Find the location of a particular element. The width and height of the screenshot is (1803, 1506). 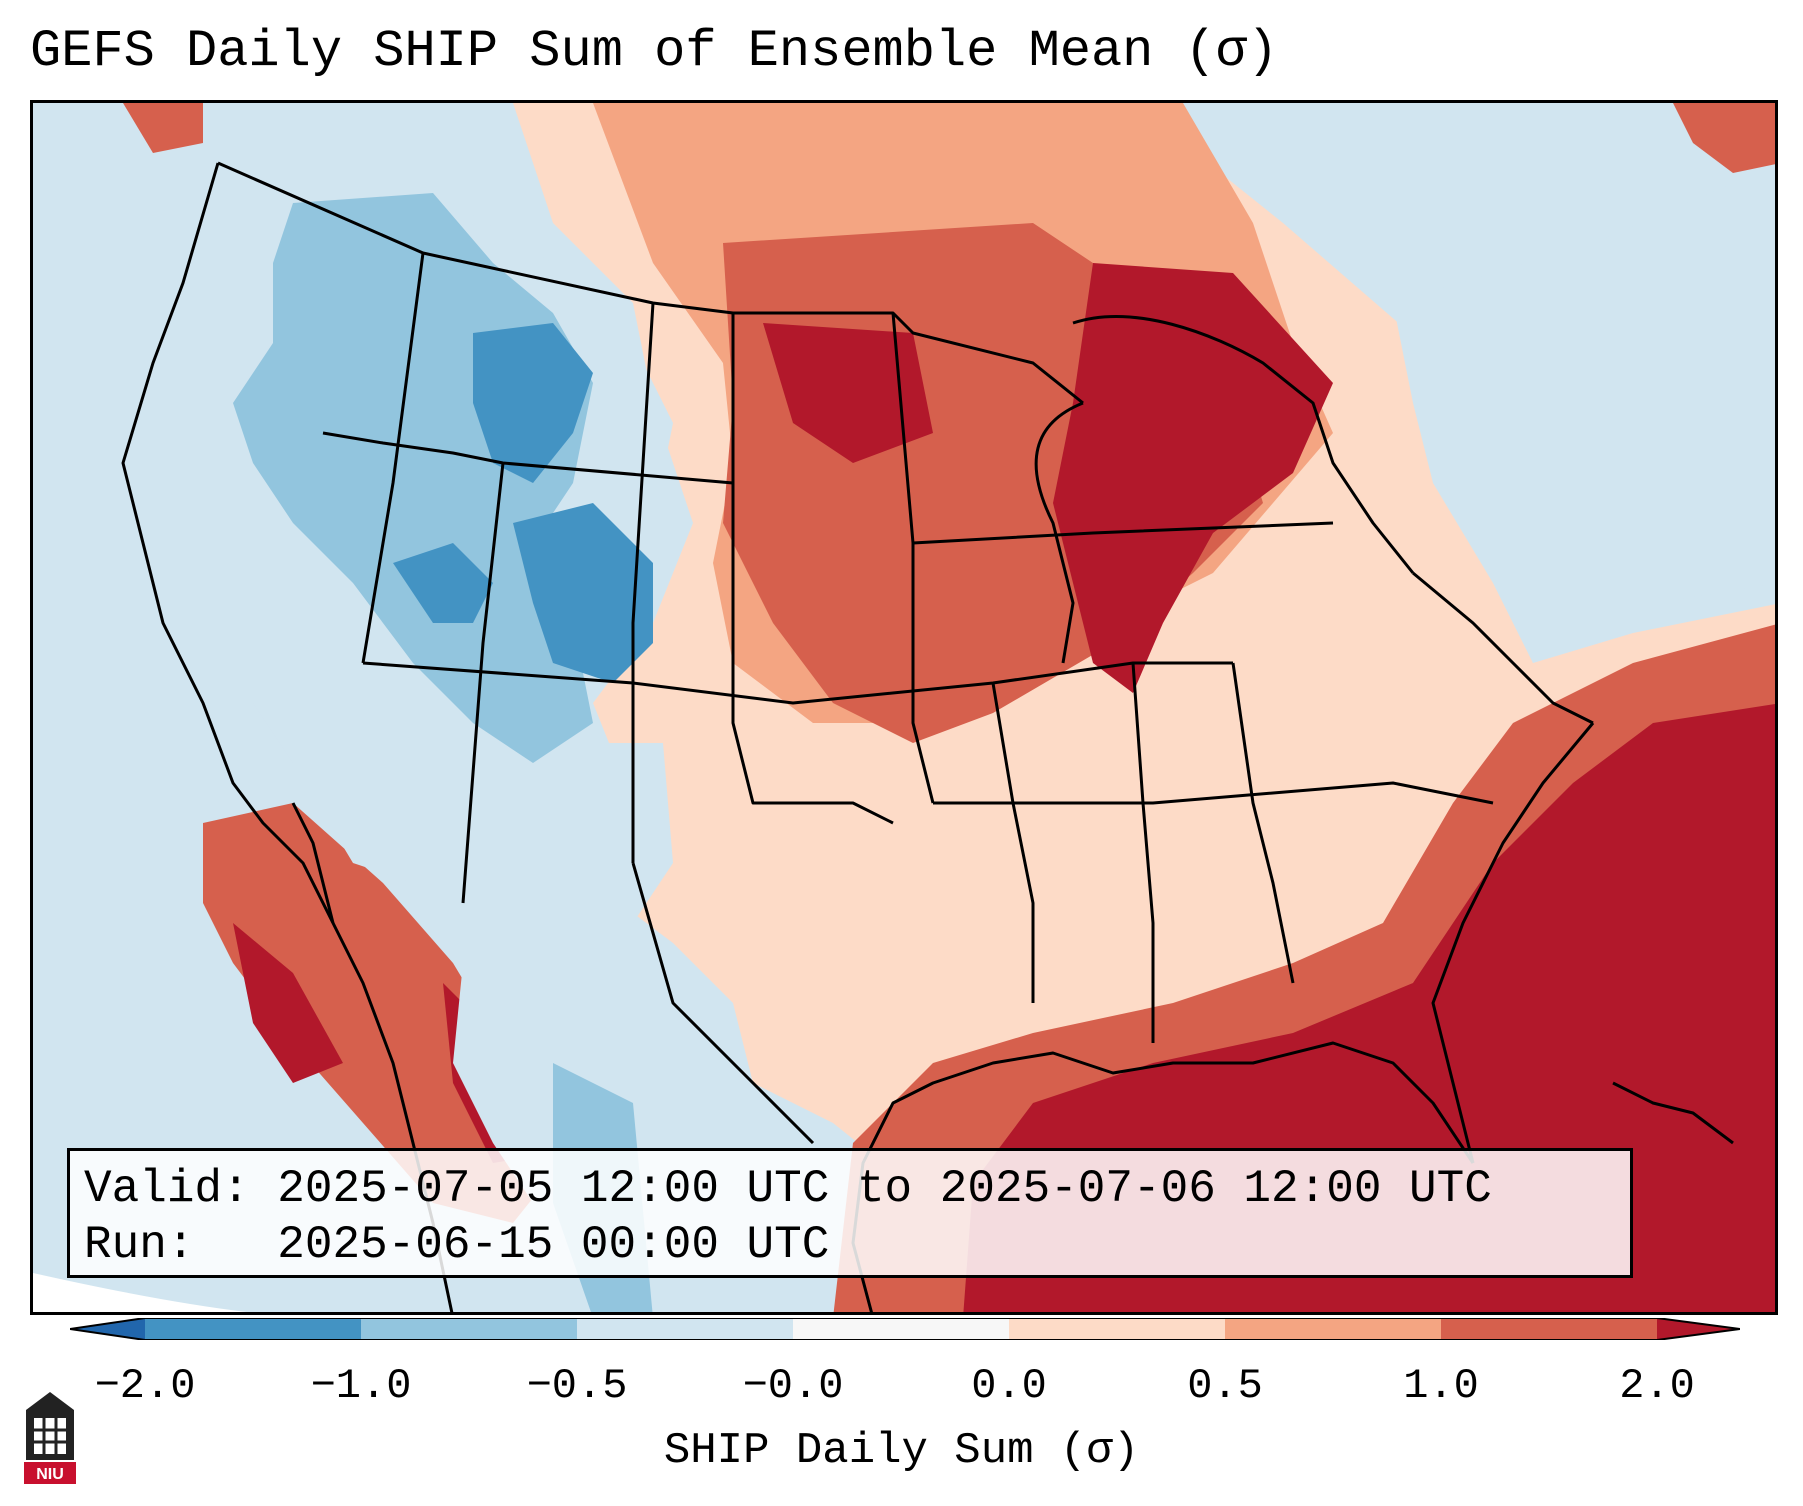

logo-banner is located at coordinates (50, 1473).